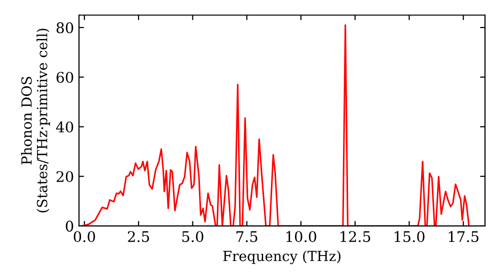 This screenshot has width=500, height=280. What do you see at coordinates (65, 77) in the screenshot?
I see `y-tick-label: 60` at bounding box center [65, 77].